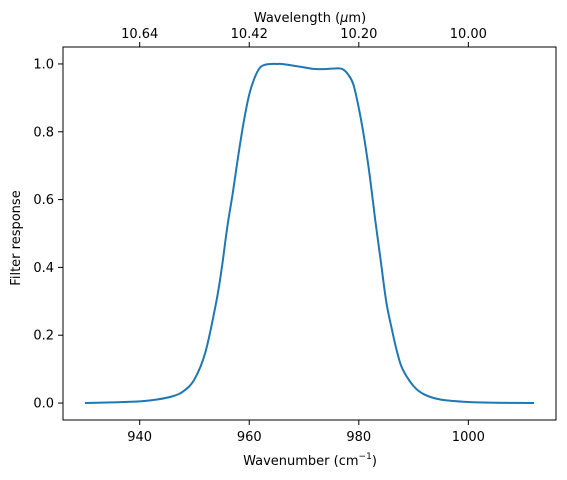 The width and height of the screenshot is (567, 480). Describe the element at coordinates (249, 437) in the screenshot. I see `x-tick-label: 960` at that location.